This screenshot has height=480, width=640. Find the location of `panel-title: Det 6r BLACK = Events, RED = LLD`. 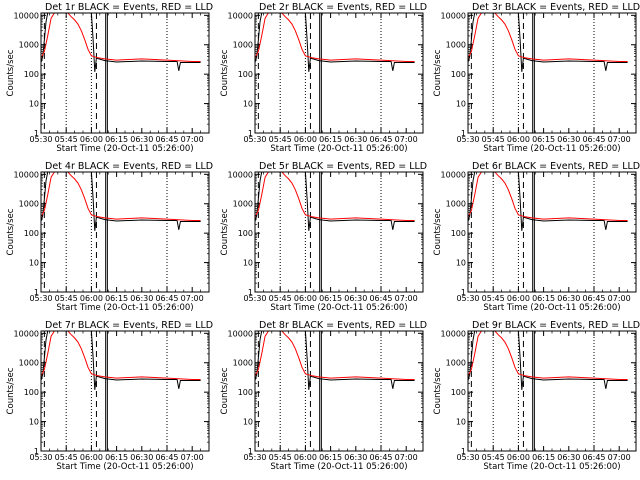

panel-title: Det 6r BLACK = Events, RED = LLD is located at coordinates (556, 166).